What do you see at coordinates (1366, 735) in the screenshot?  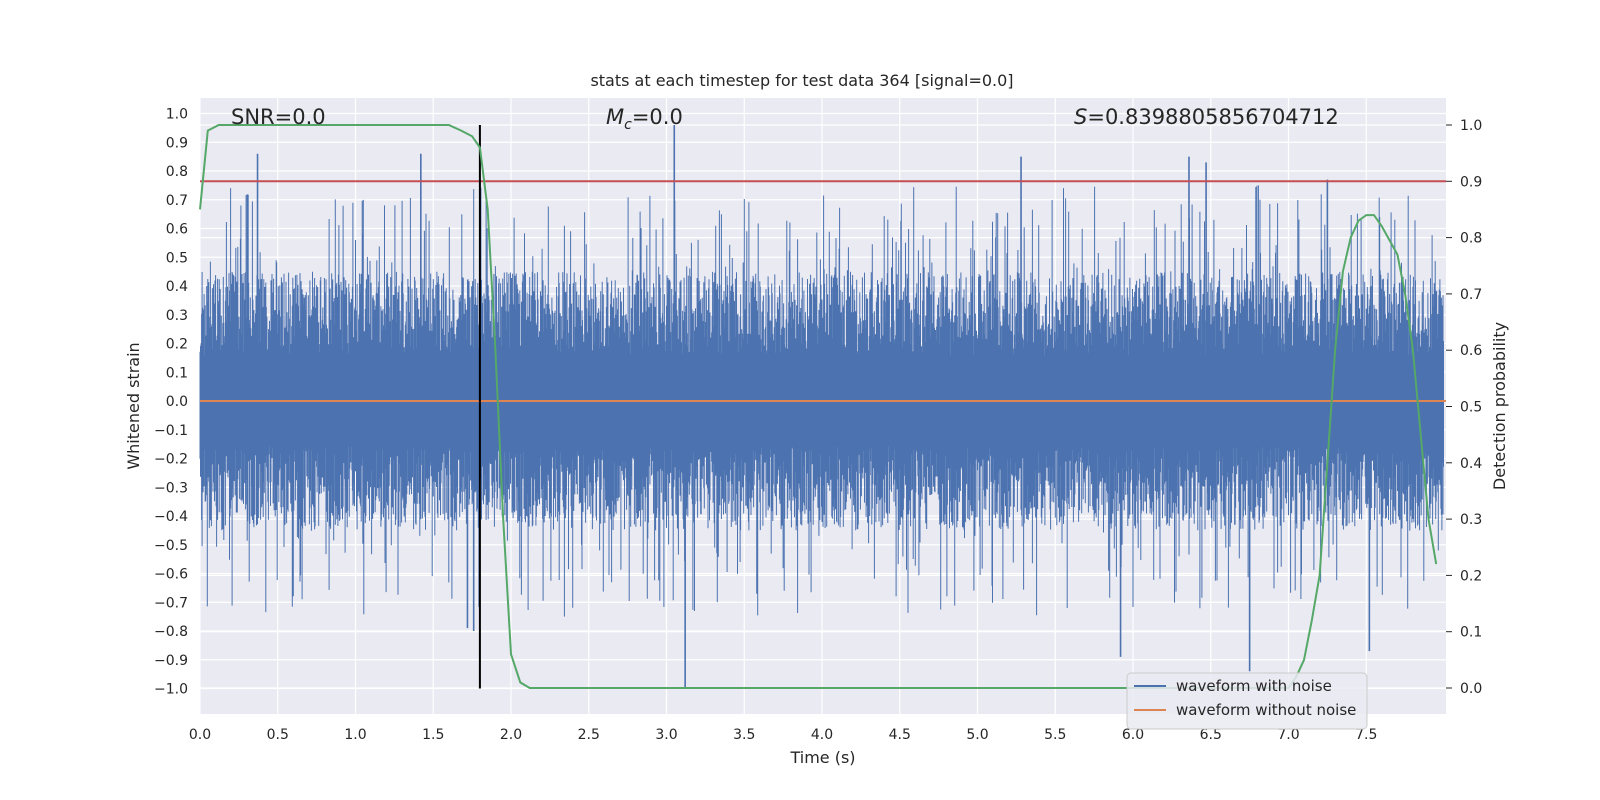 I see `x-tick-label: 7.5` at bounding box center [1366, 735].